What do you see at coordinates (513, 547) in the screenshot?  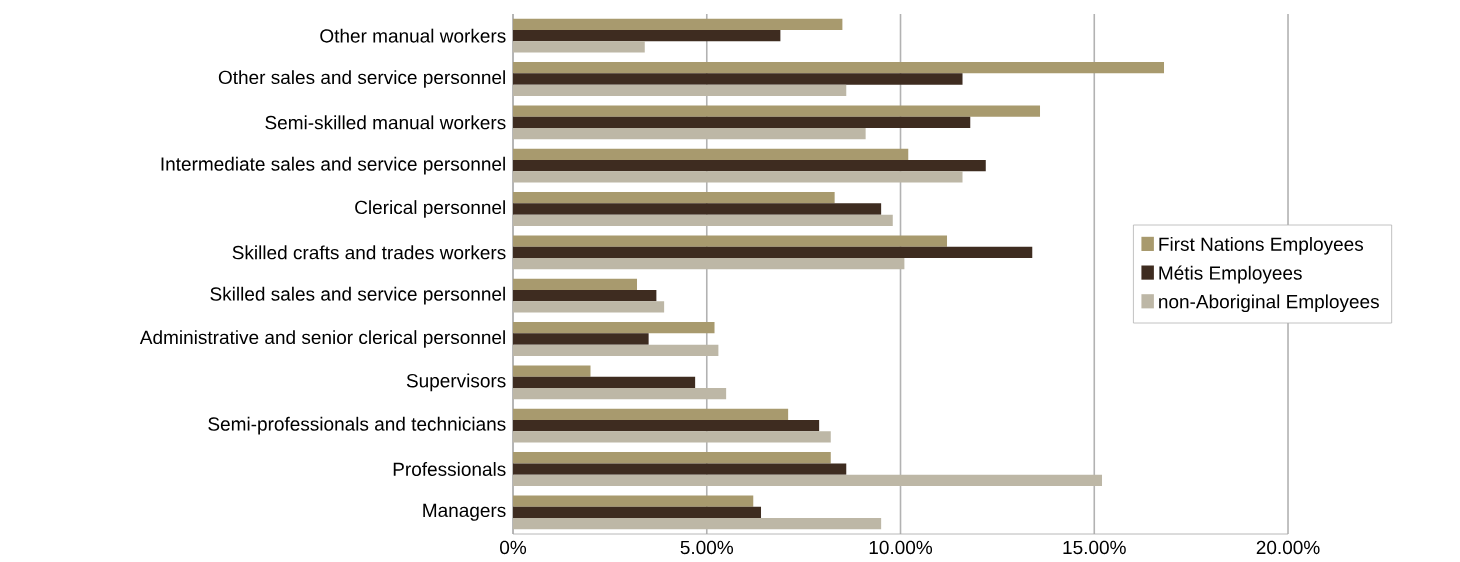 I see `x-tick-label: 0%` at bounding box center [513, 547].